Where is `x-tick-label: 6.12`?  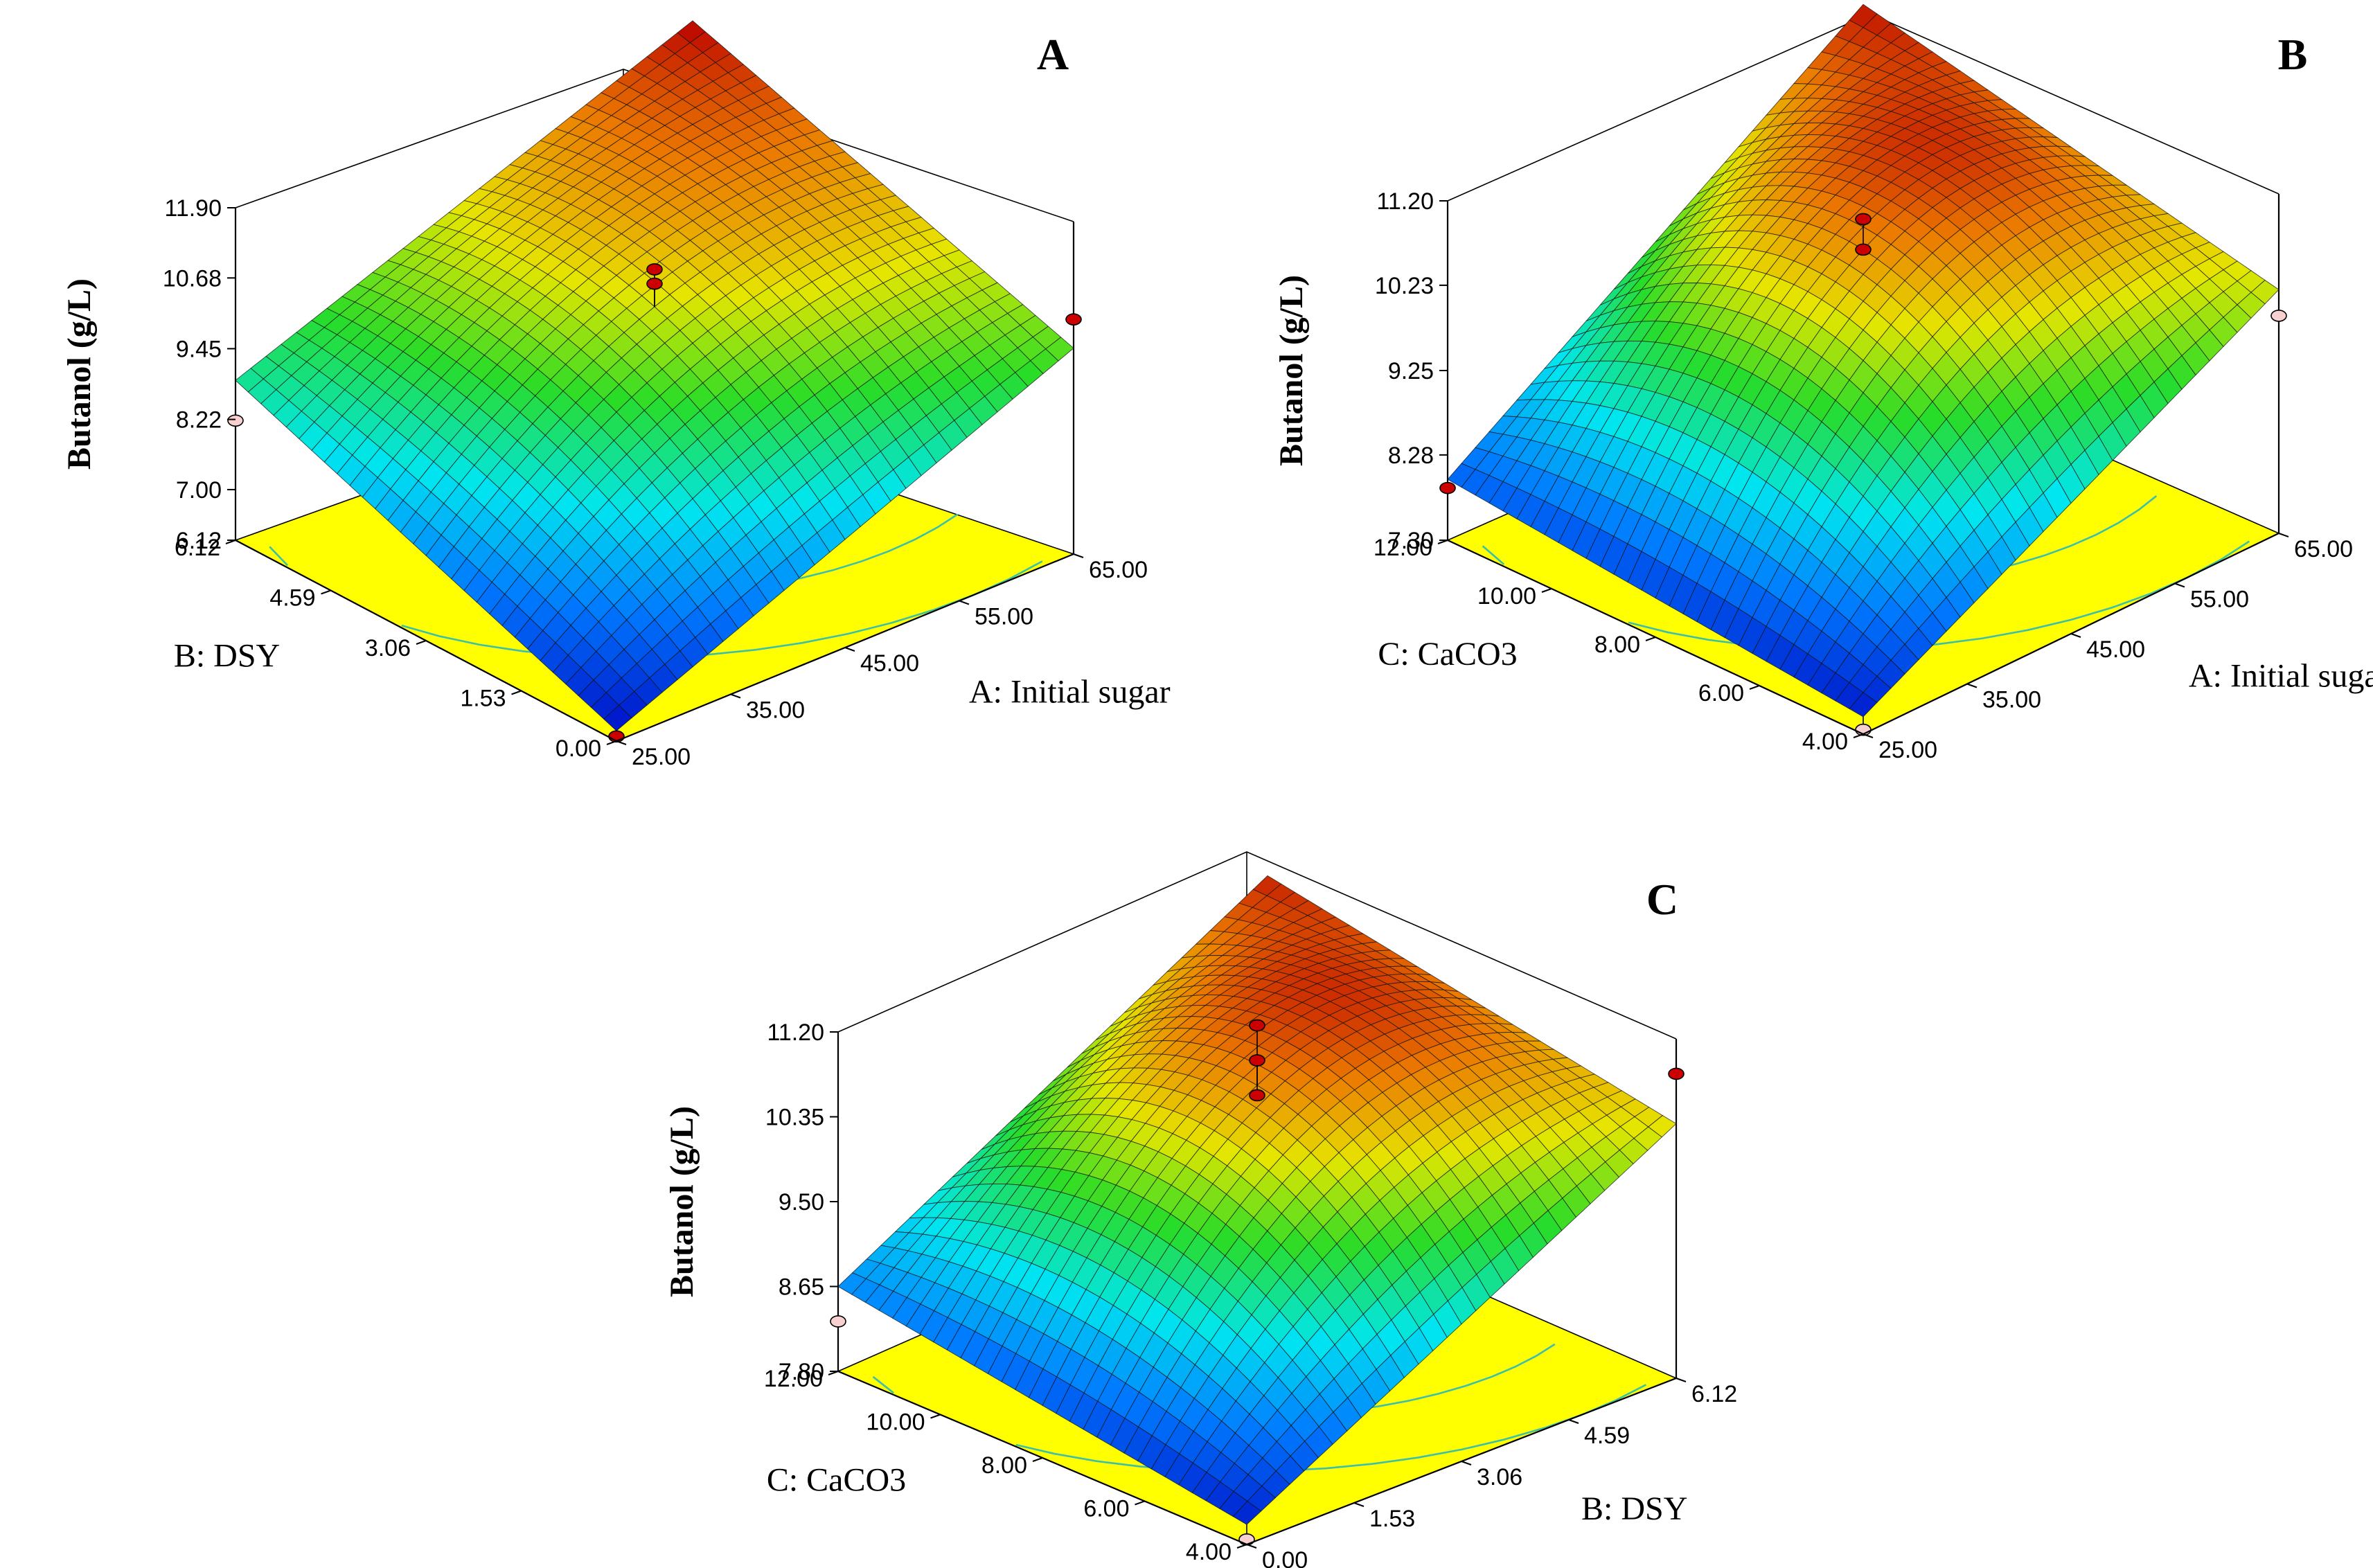 x-tick-label: 6.12 is located at coordinates (1714, 1394).